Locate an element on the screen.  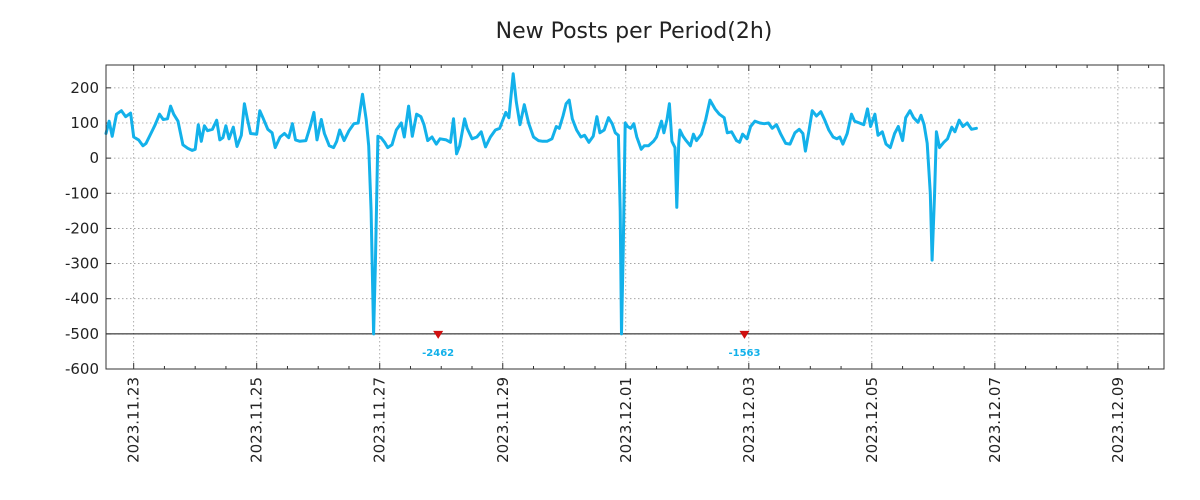
x-tick-label: 2023.11.29 is located at coordinates (503, 420).